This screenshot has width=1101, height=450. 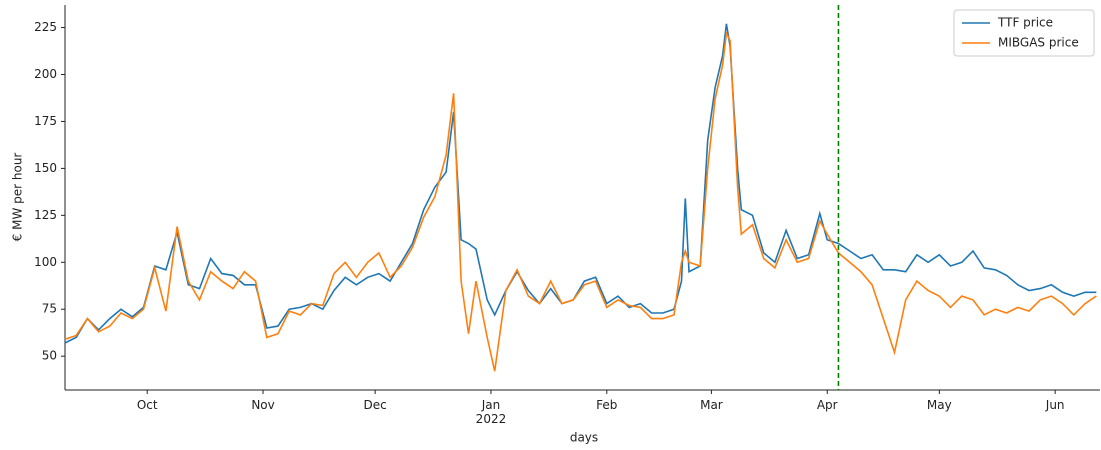 I want to click on x-tick-label: Mar, so click(x=711, y=405).